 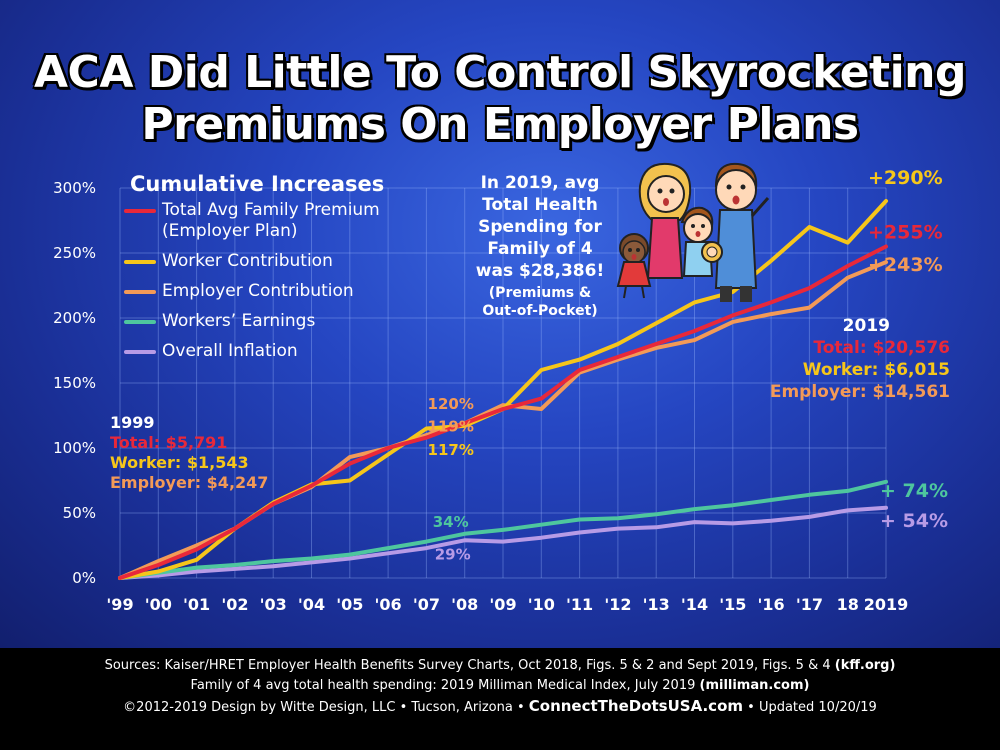 What do you see at coordinates (451, 522) in the screenshot?
I see `annotation-label: 34%` at bounding box center [451, 522].